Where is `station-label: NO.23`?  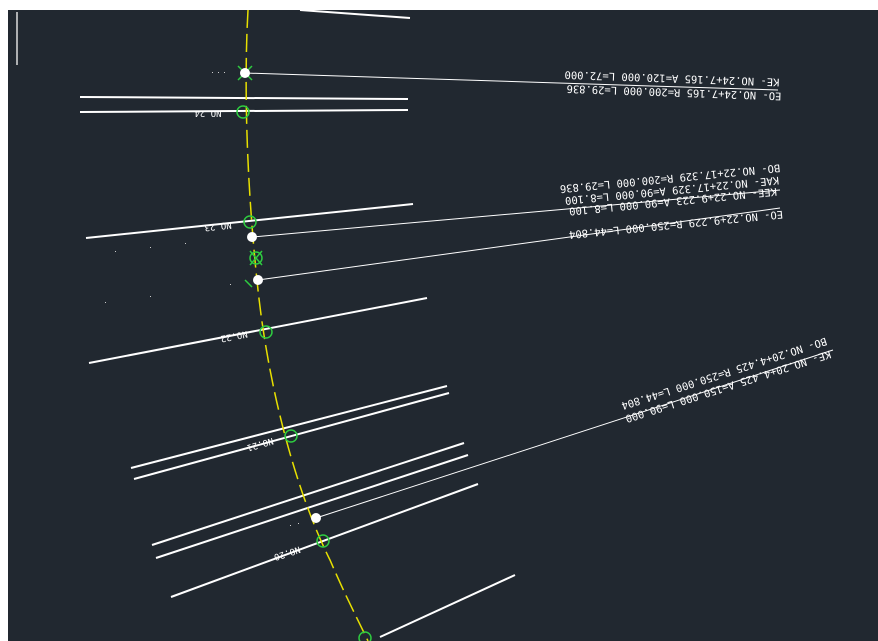 station-label: NO.23 is located at coordinates (218, 225).